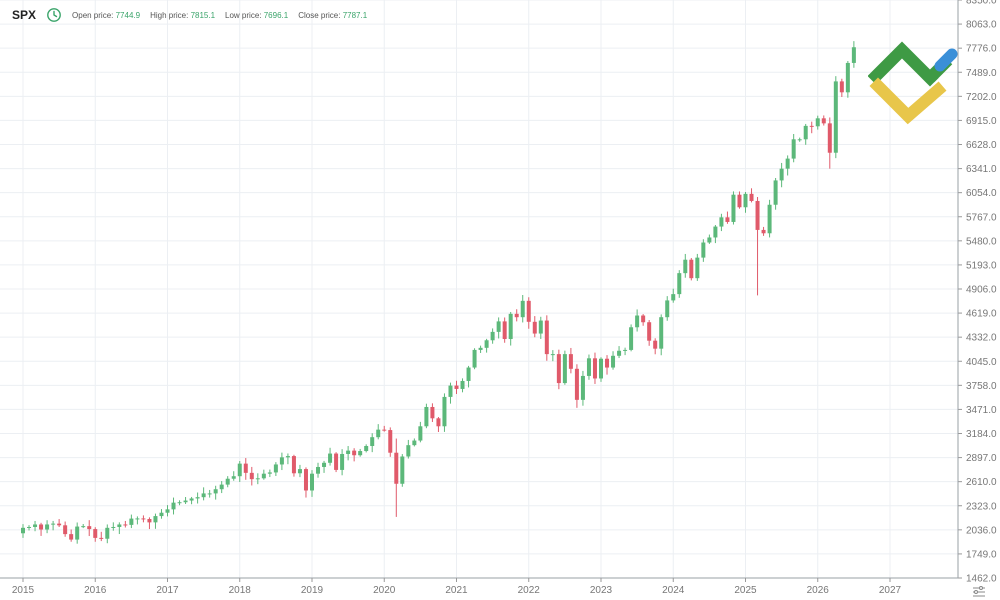  Describe the element at coordinates (276, 15) in the screenshot. I see `low-price-value: 7696.1` at that location.